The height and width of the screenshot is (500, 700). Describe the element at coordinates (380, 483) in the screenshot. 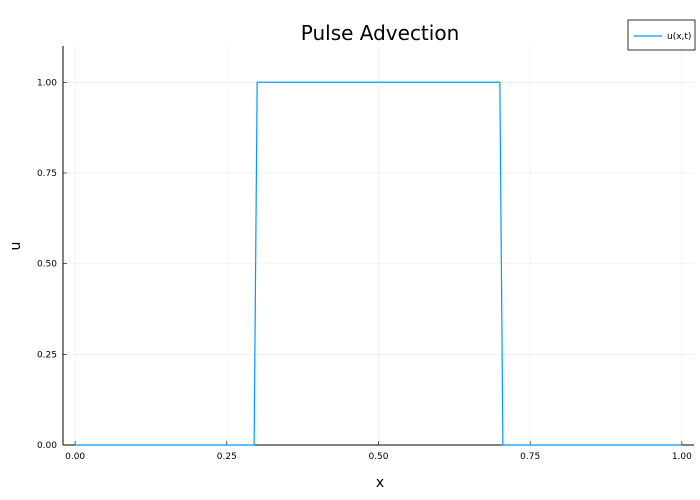

I see `x-axis-label: x` at that location.